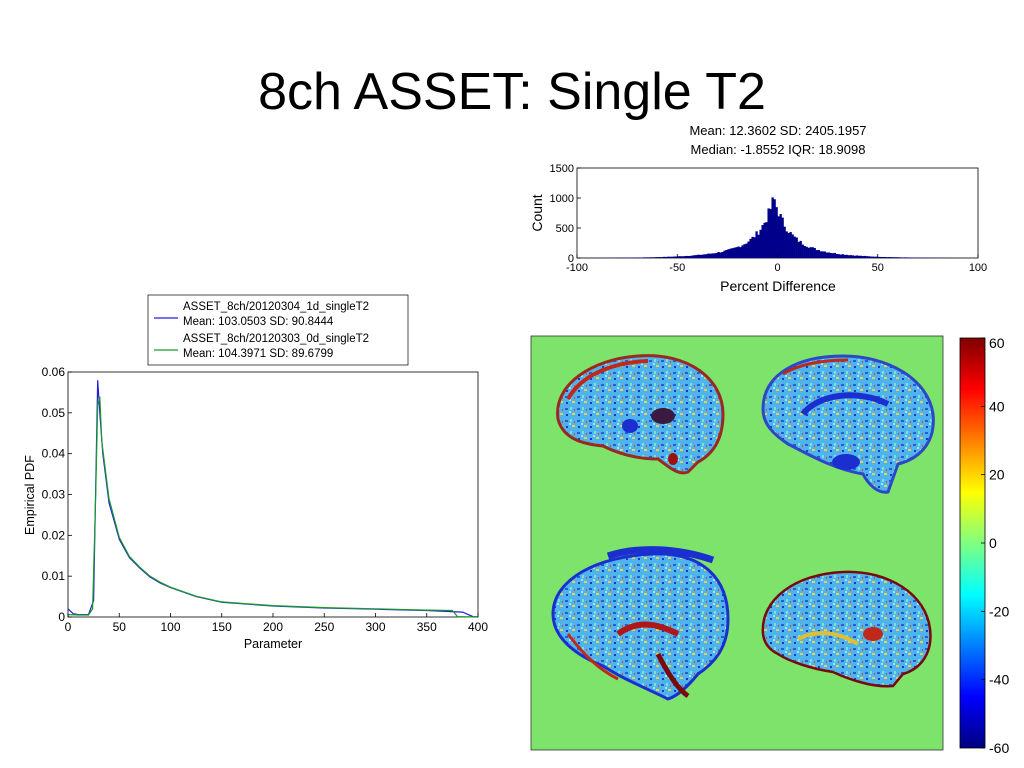 This screenshot has height=768, width=1024. I want to click on pdf-xtick-label: 0, so click(68, 627).